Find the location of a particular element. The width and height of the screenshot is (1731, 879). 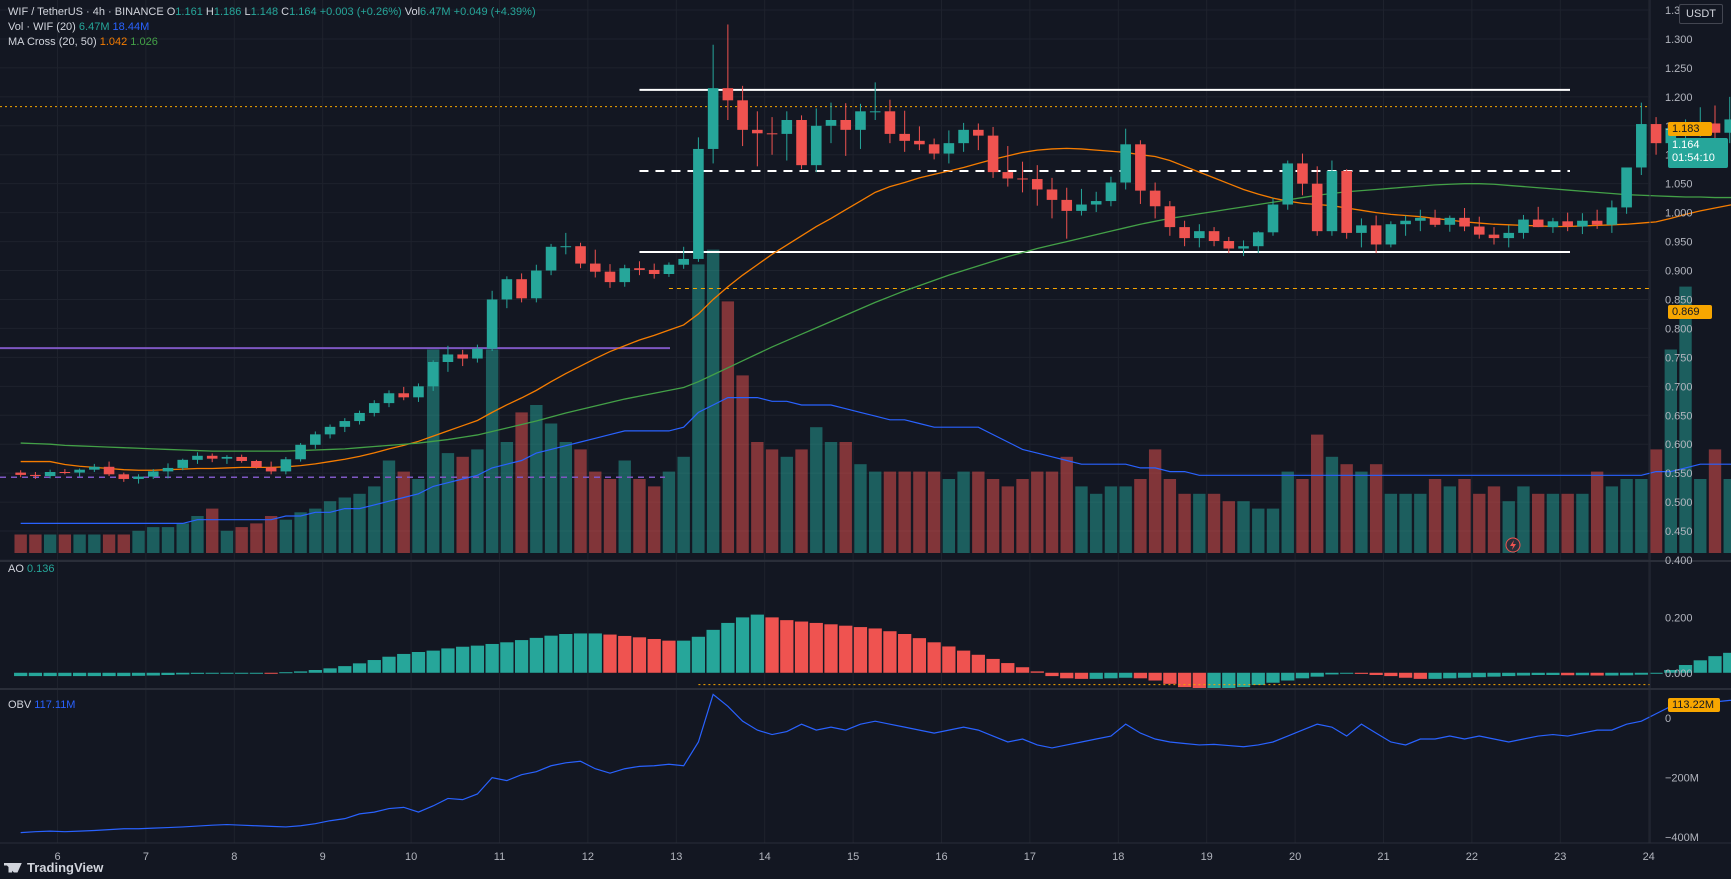

volume-legend: Vol · WIF (20) 6.47M 18.44M is located at coordinates (78, 27).